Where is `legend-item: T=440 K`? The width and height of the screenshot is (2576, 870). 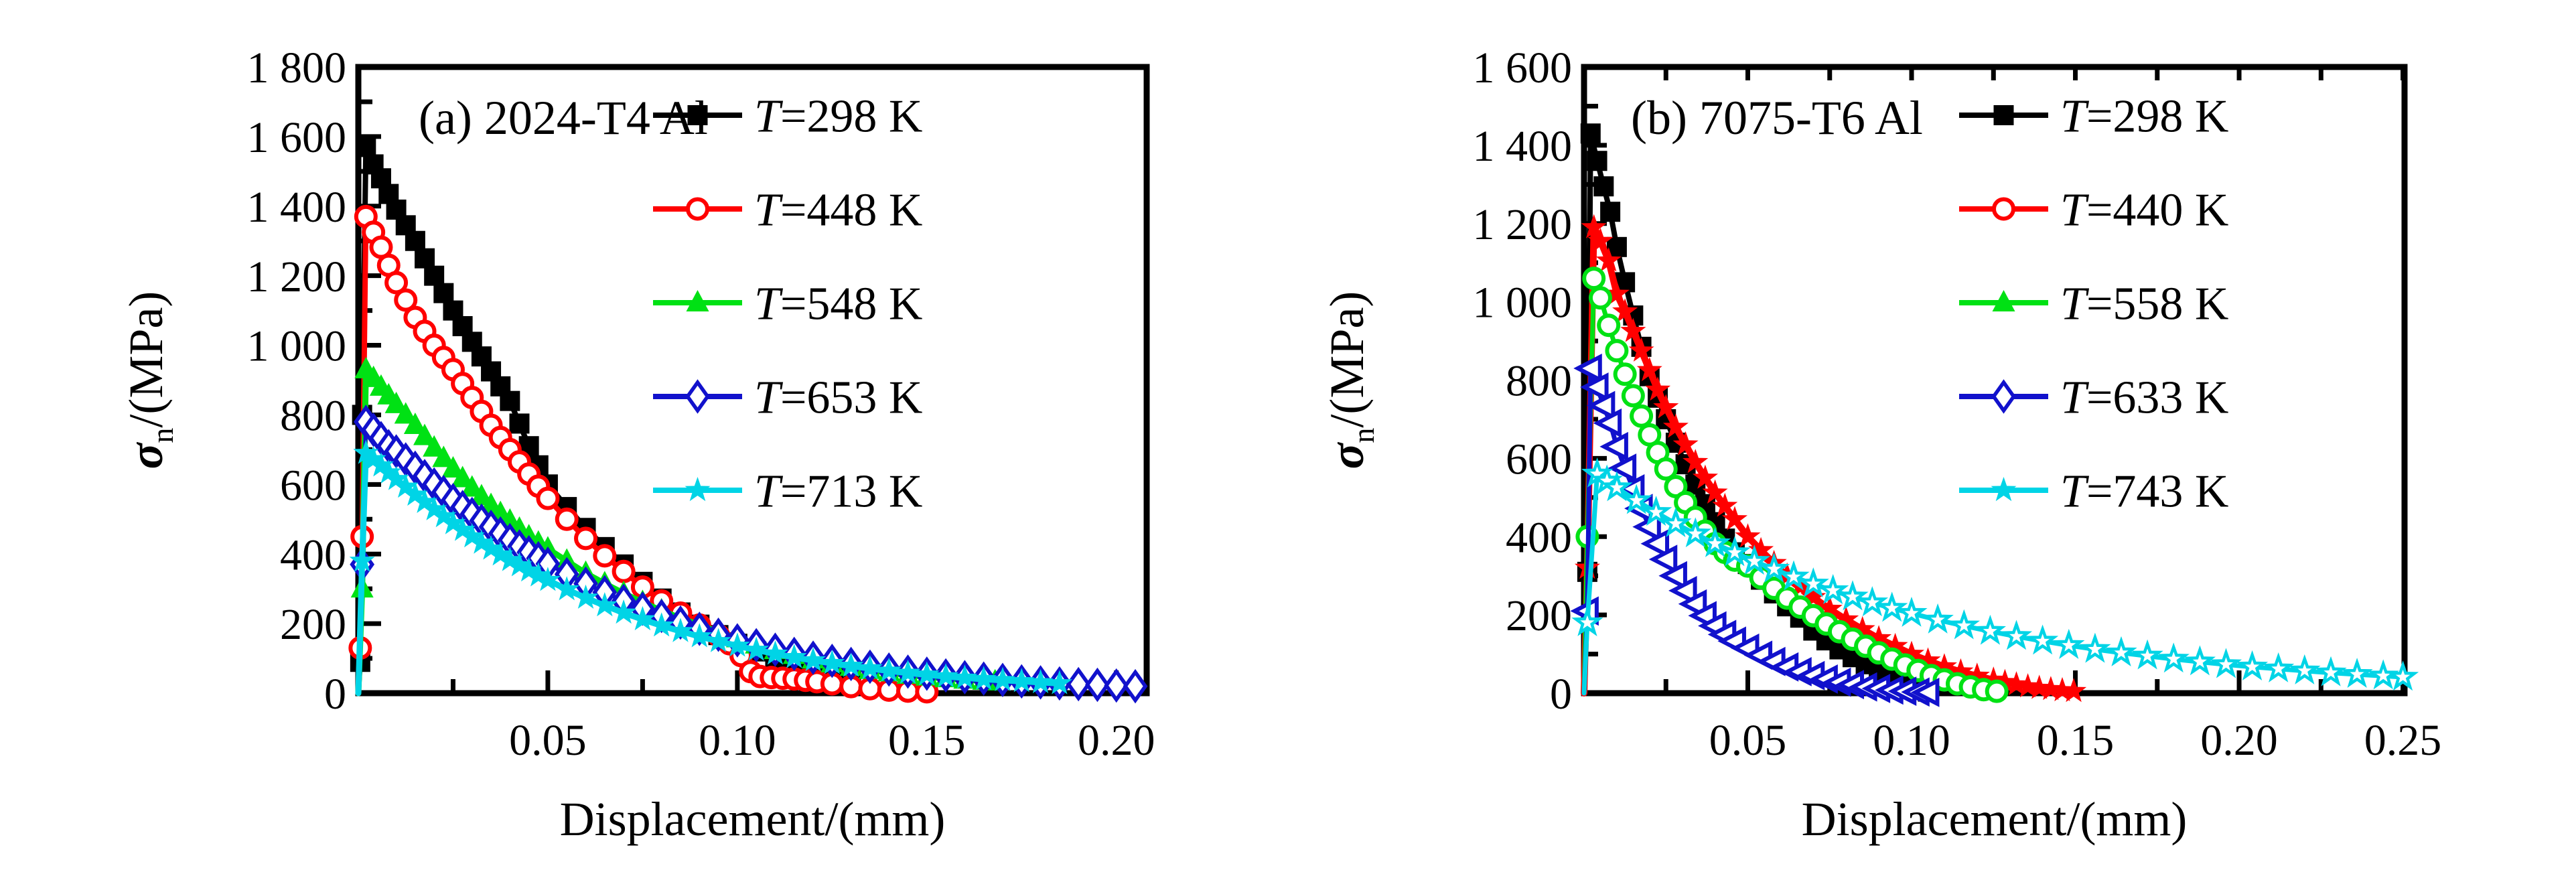
legend-item: T=440 K is located at coordinates (2093, 210).